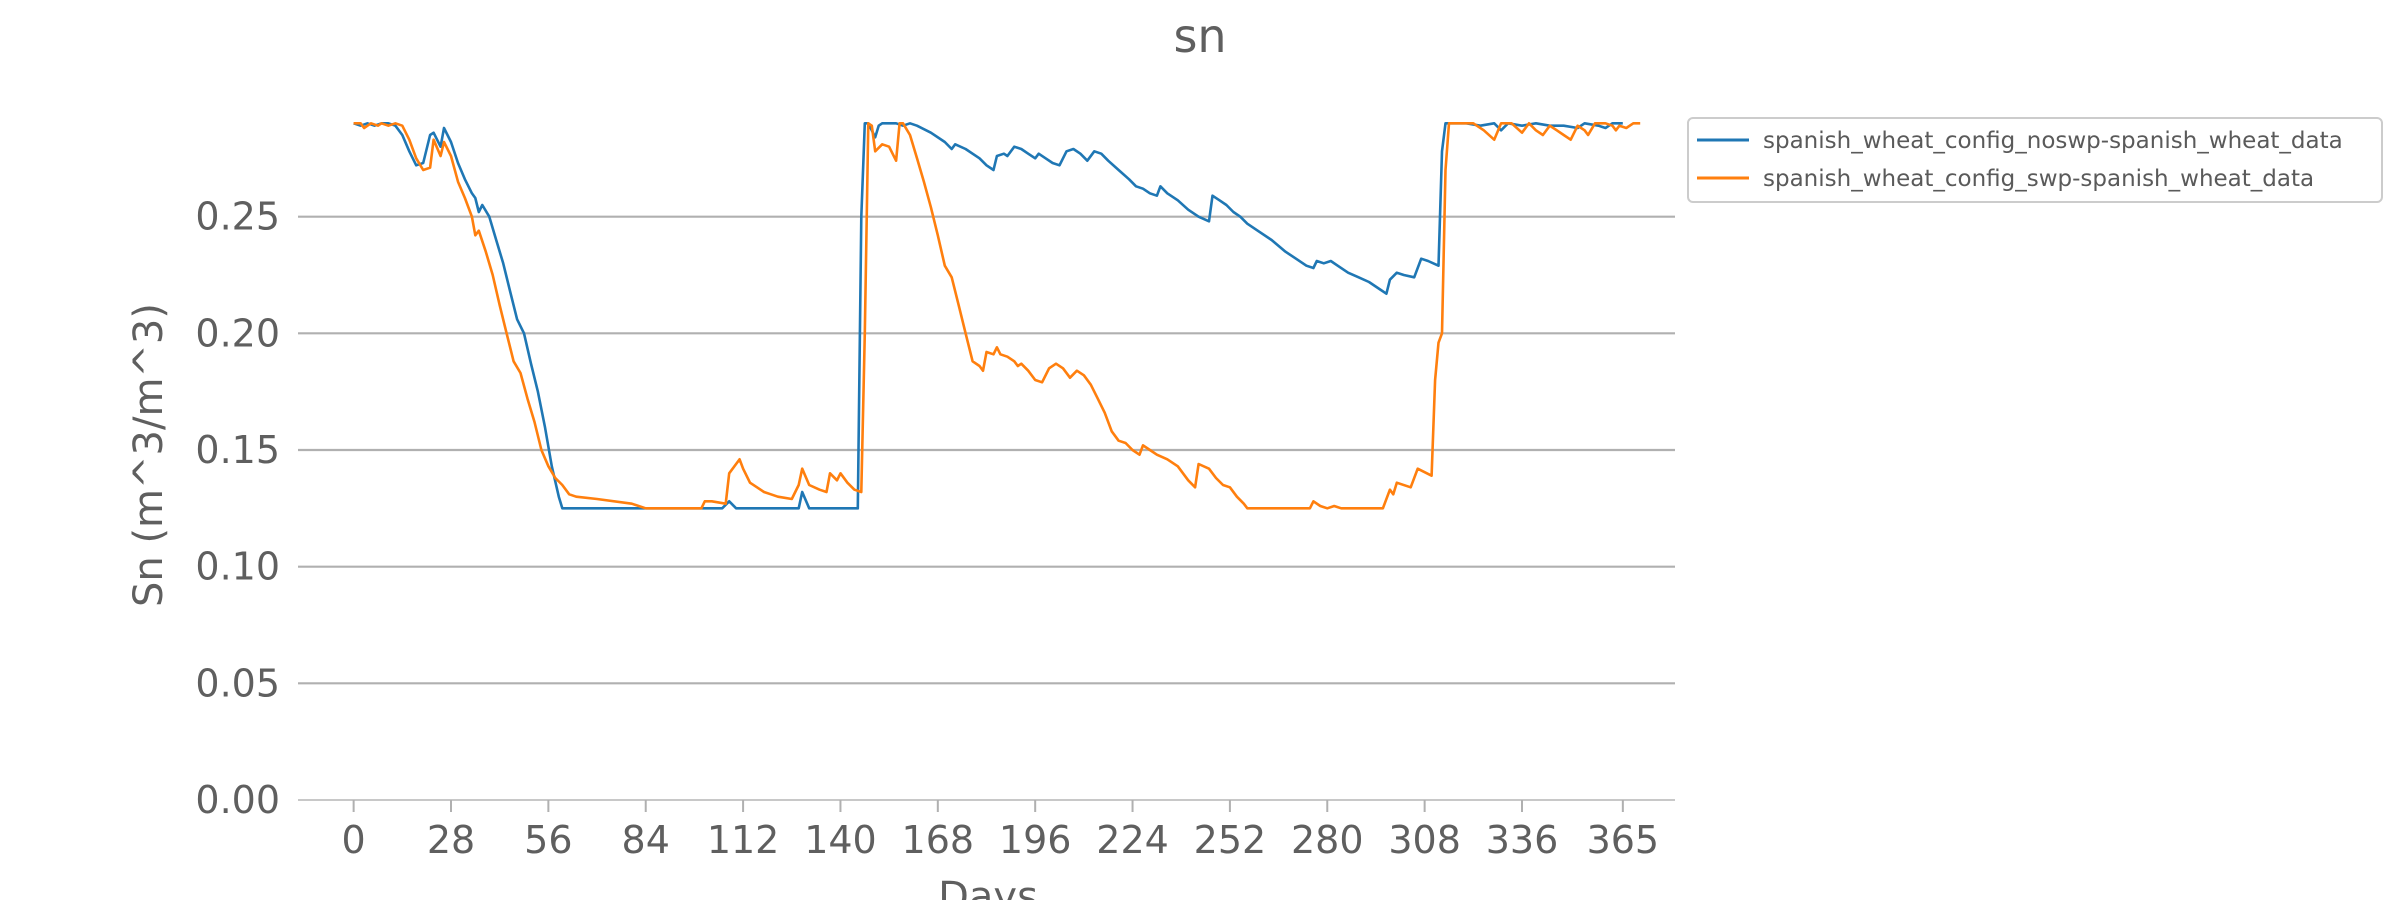  I want to click on x-tick-label: 168, so click(938, 840).